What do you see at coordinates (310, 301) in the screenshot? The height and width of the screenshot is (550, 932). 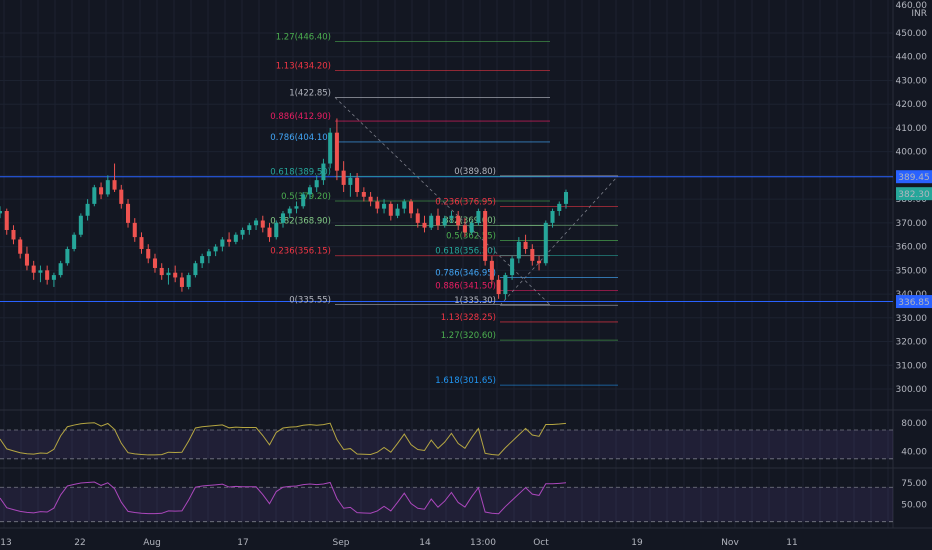 I see `fib-level-label: 0(335.55)` at bounding box center [310, 301].